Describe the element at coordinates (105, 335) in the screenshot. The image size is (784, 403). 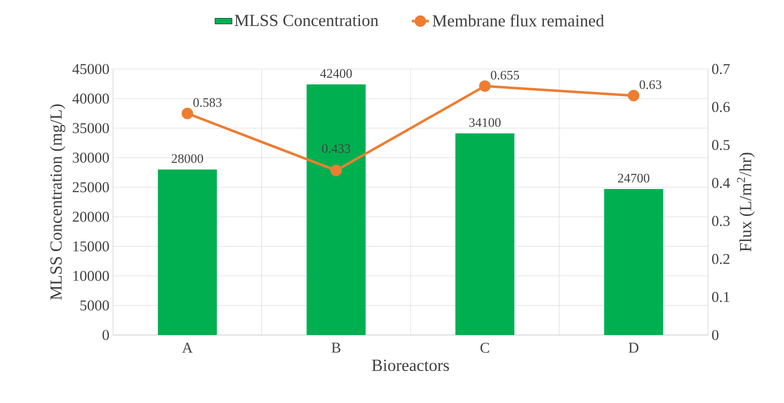
I see `y-tick-label: 0` at that location.